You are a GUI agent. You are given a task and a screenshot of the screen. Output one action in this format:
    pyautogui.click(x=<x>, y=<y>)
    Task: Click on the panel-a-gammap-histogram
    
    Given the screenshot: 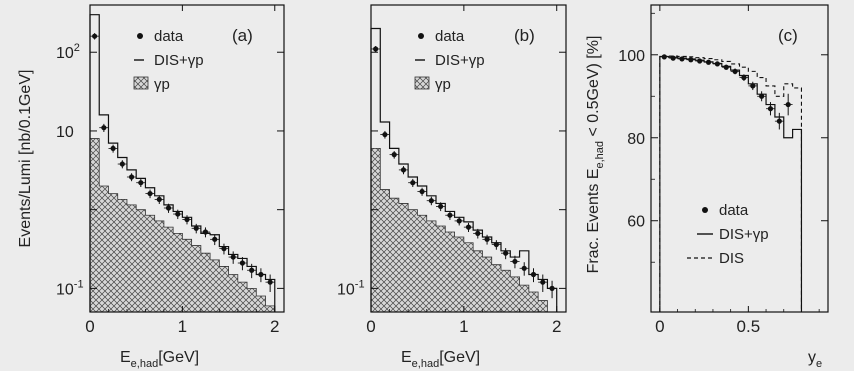 What is the action you would take?
    pyautogui.click(x=182, y=225)
    